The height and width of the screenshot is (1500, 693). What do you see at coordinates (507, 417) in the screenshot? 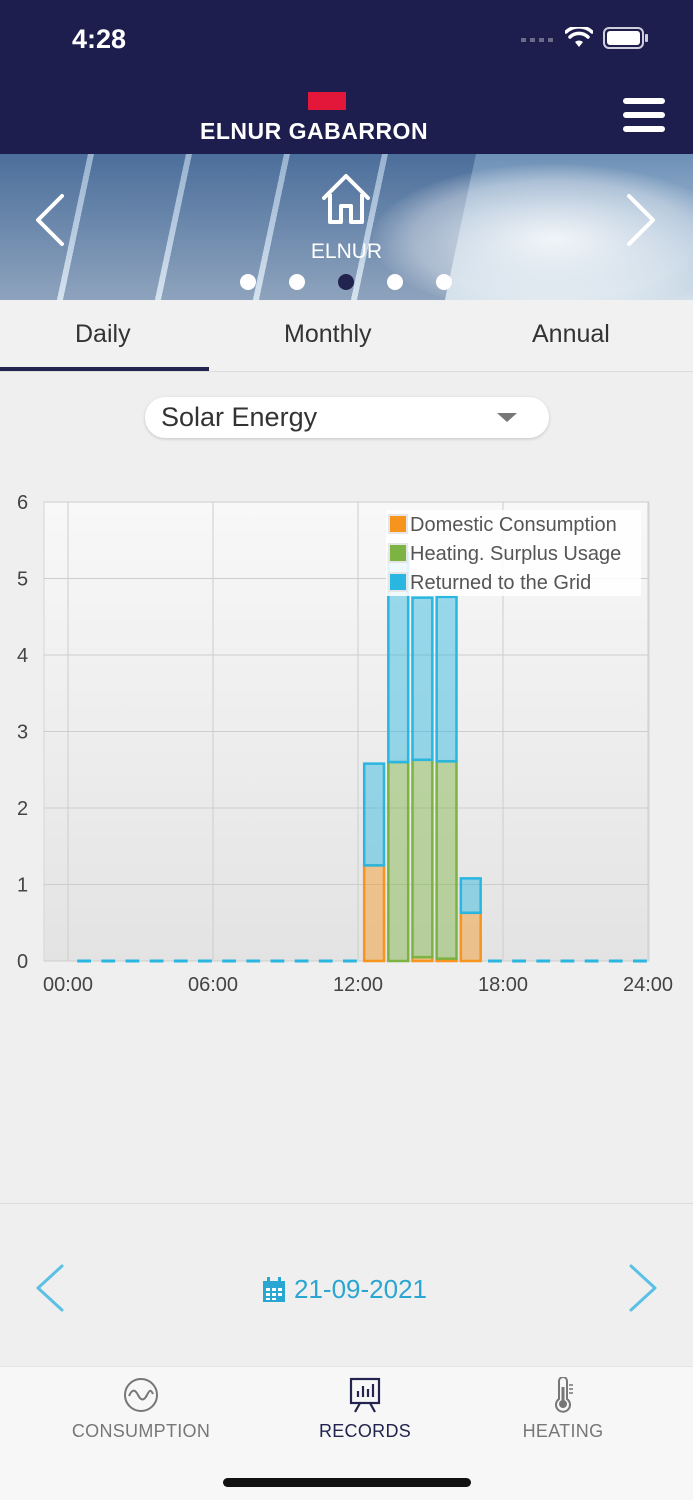
I see `dropdown-arrow-icon` at bounding box center [507, 417].